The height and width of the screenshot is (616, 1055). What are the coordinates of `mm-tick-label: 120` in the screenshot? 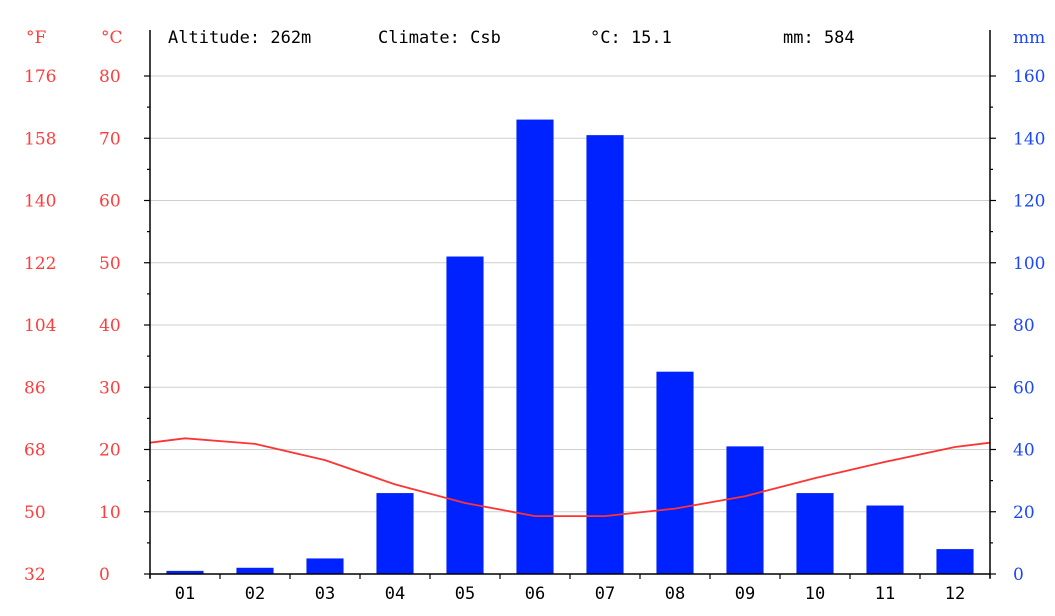 It's located at (1029, 202).